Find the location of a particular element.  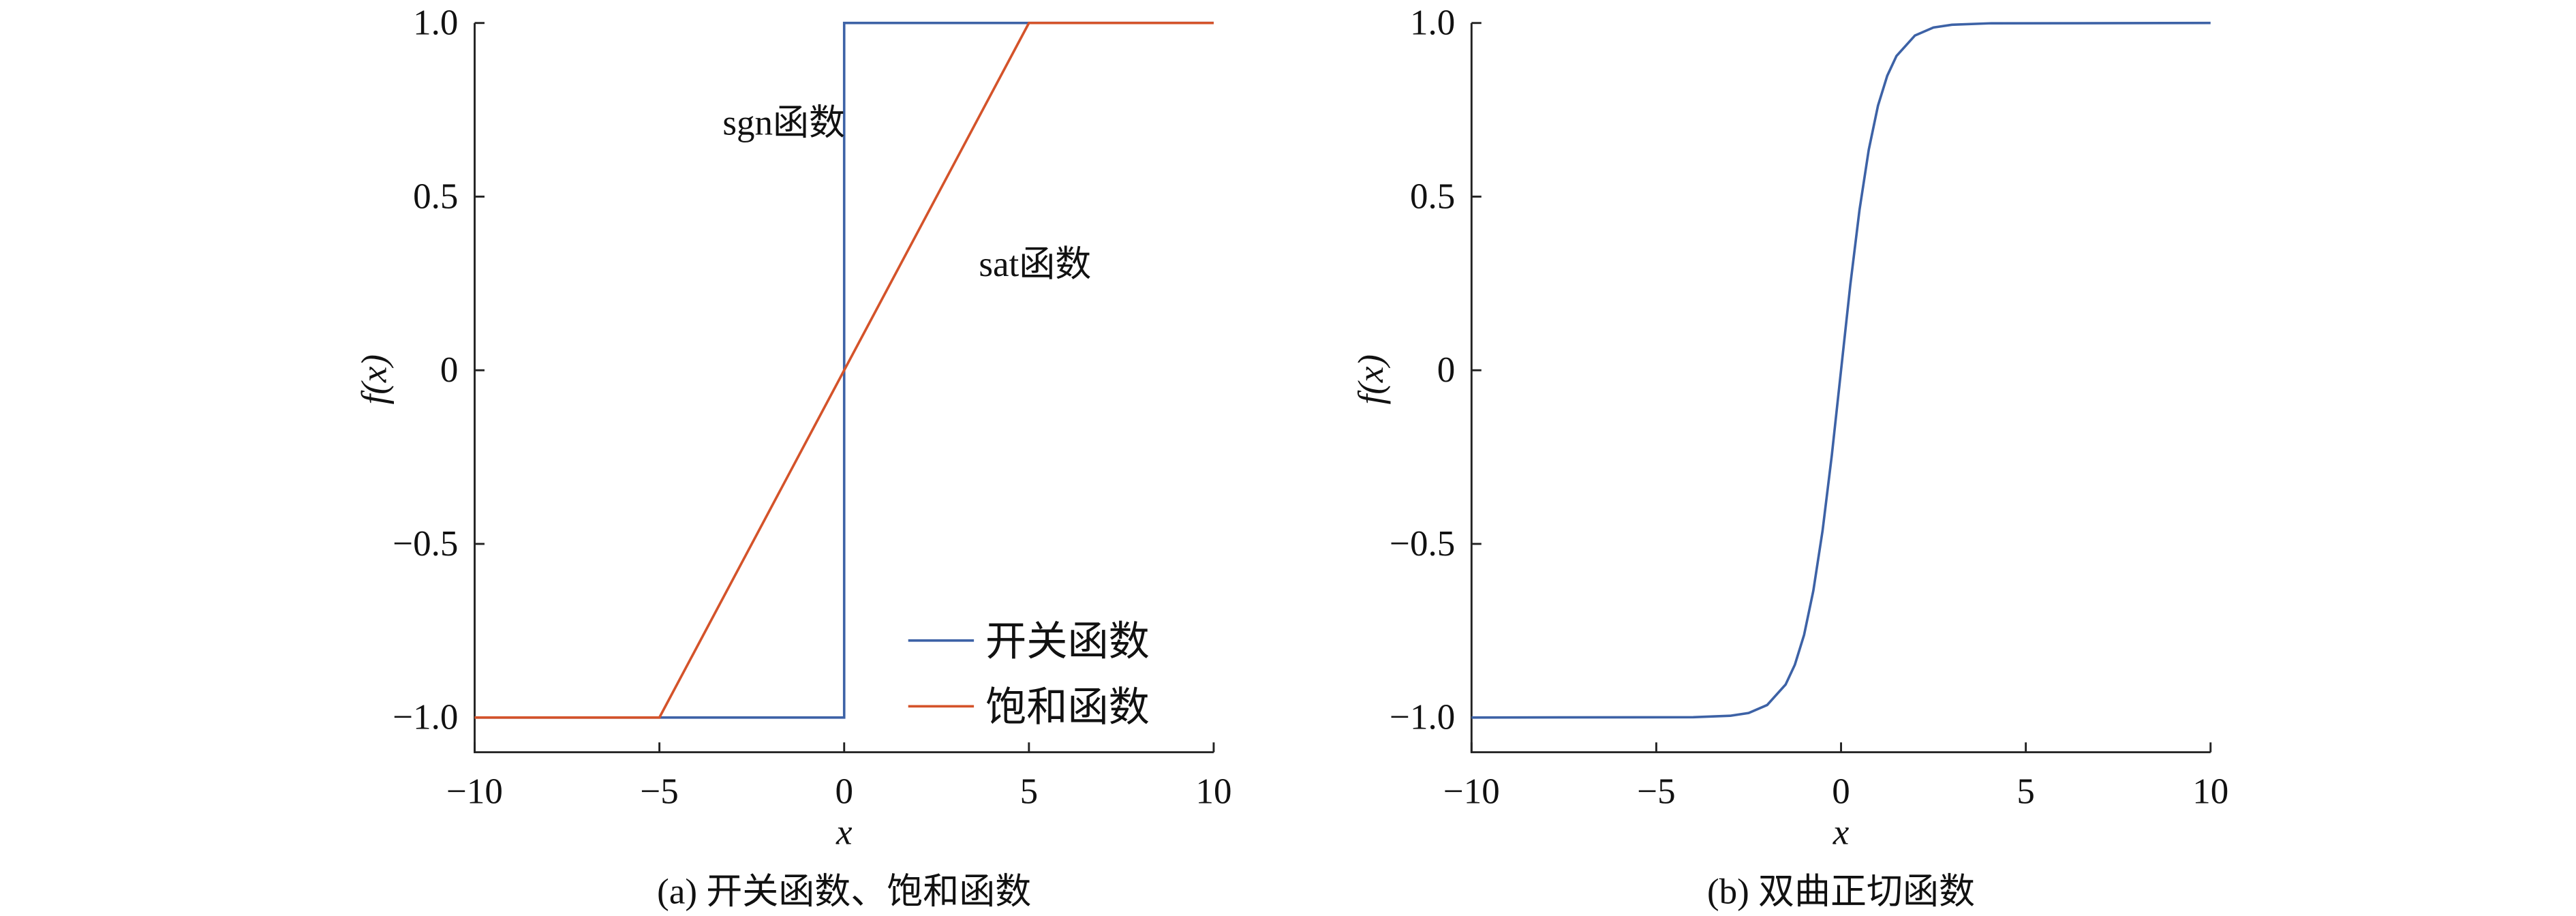

caption: (b) 双曲正切函数 is located at coordinates (1841, 892).